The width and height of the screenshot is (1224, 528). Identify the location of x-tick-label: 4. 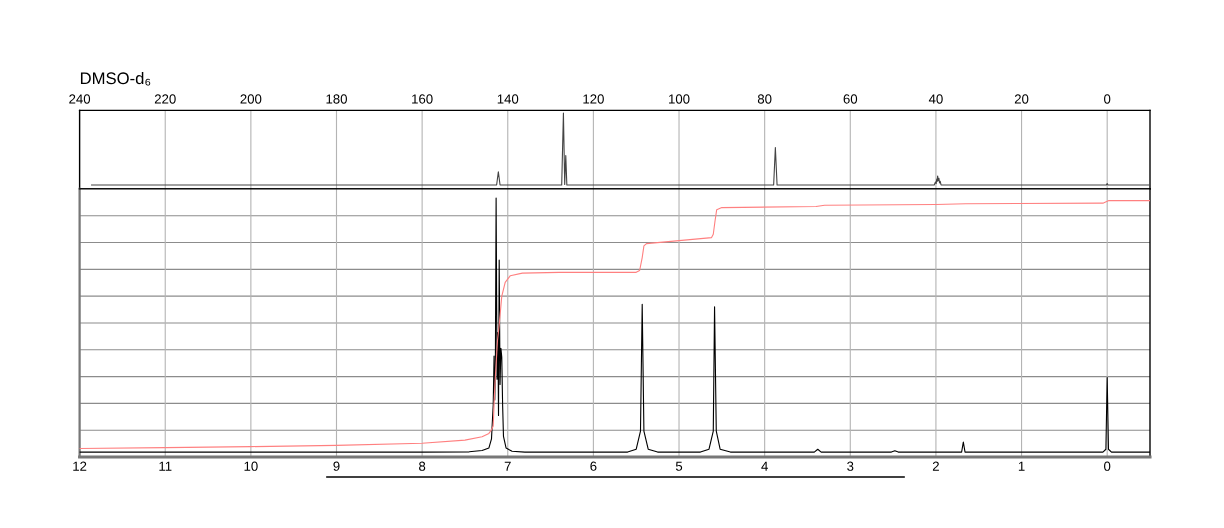
(764, 466).